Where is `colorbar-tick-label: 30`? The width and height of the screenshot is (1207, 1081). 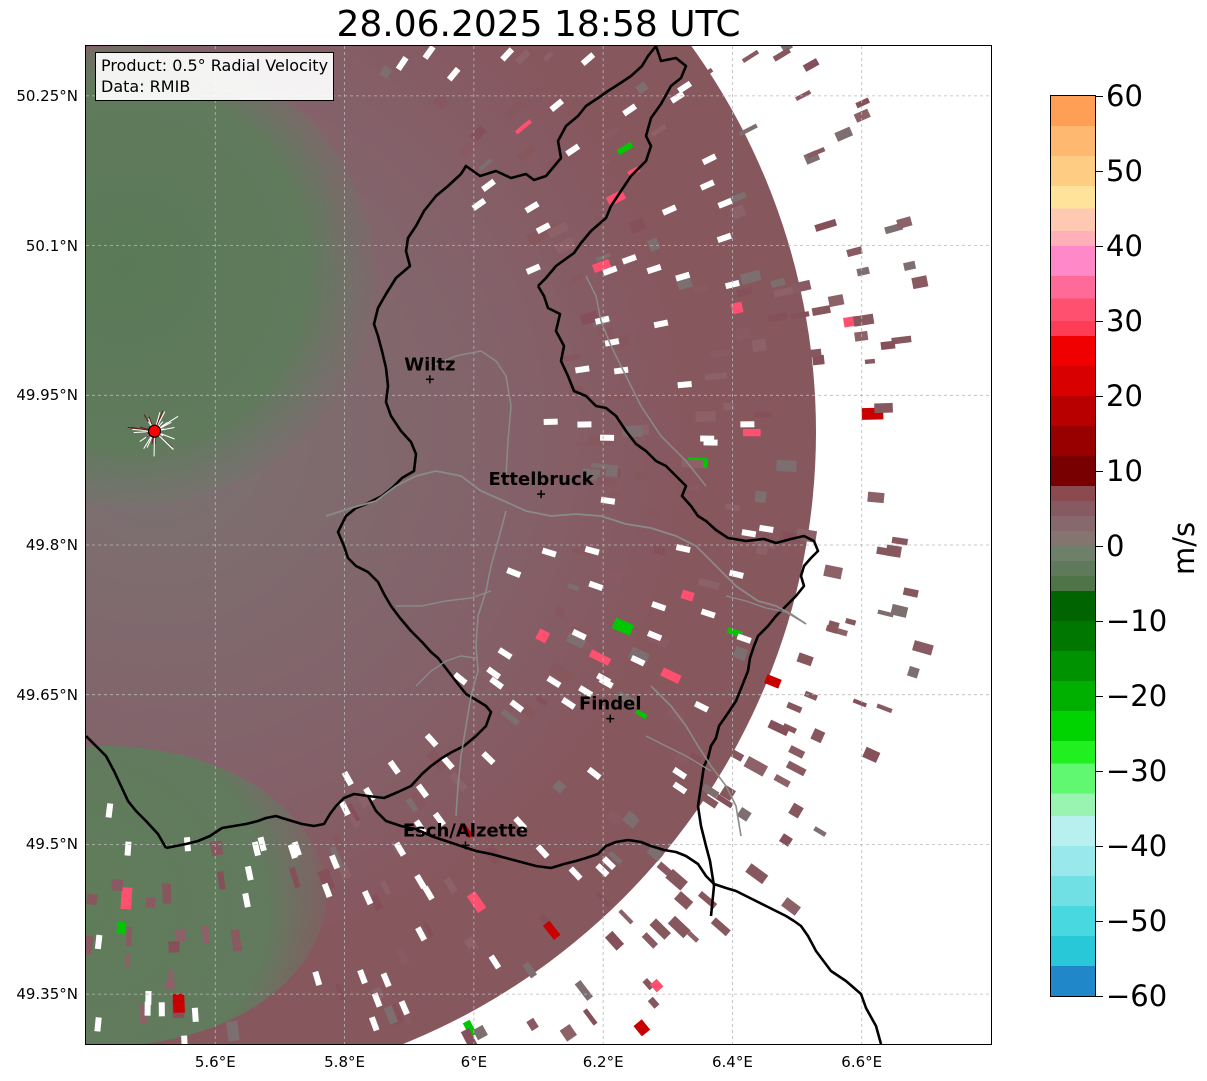
colorbar-tick-label: 30 is located at coordinates (1124, 321).